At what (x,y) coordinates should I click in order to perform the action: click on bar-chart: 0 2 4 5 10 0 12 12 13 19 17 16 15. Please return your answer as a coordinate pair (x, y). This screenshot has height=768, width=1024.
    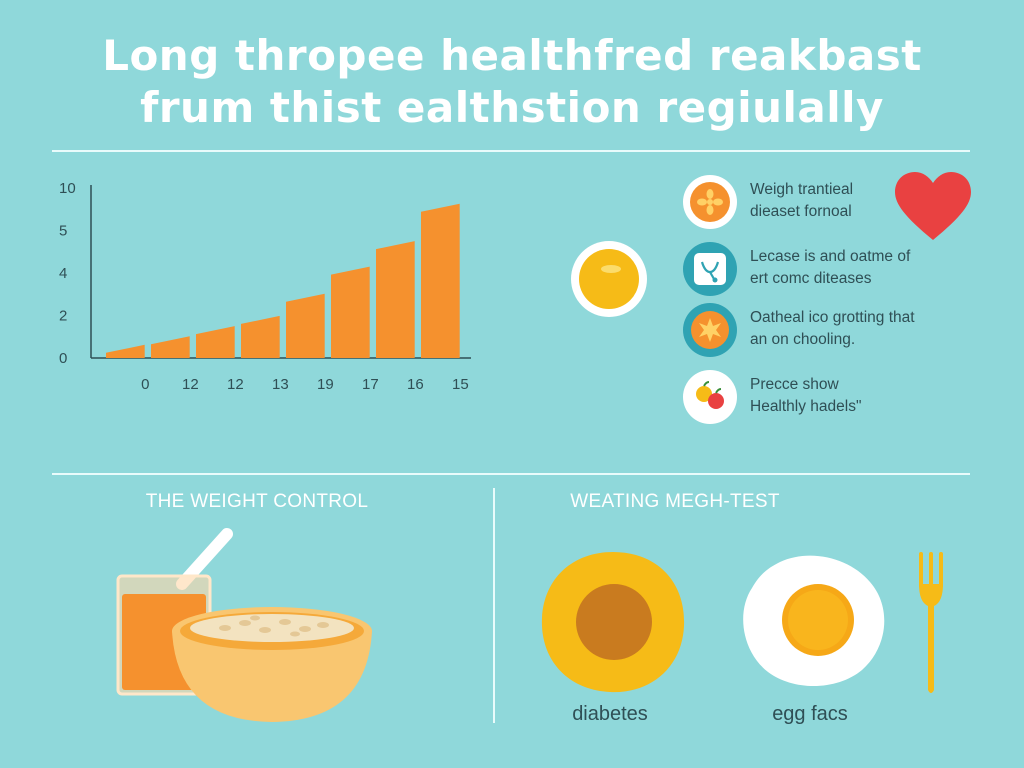
    Looking at the image, I should click on (265, 286).